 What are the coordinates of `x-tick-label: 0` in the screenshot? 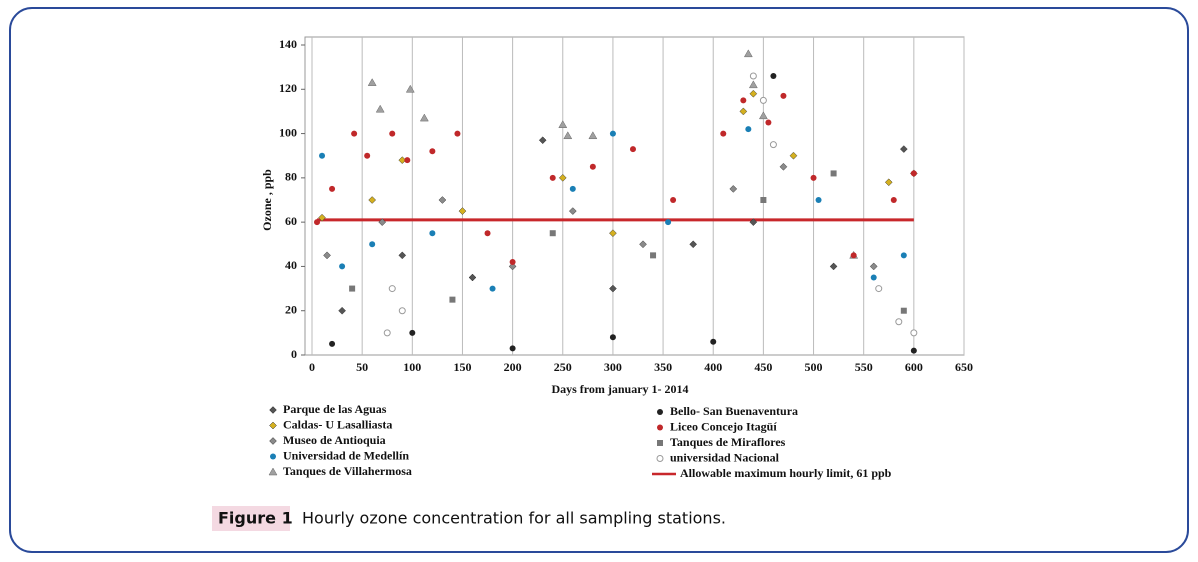 It's located at (312, 367).